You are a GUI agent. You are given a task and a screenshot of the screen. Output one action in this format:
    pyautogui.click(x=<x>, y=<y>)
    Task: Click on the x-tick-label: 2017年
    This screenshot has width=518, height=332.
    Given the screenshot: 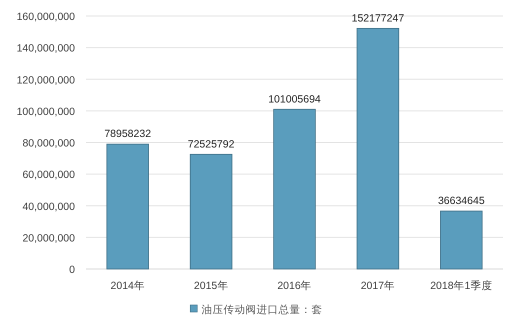 What is the action you would take?
    pyautogui.click(x=378, y=286)
    